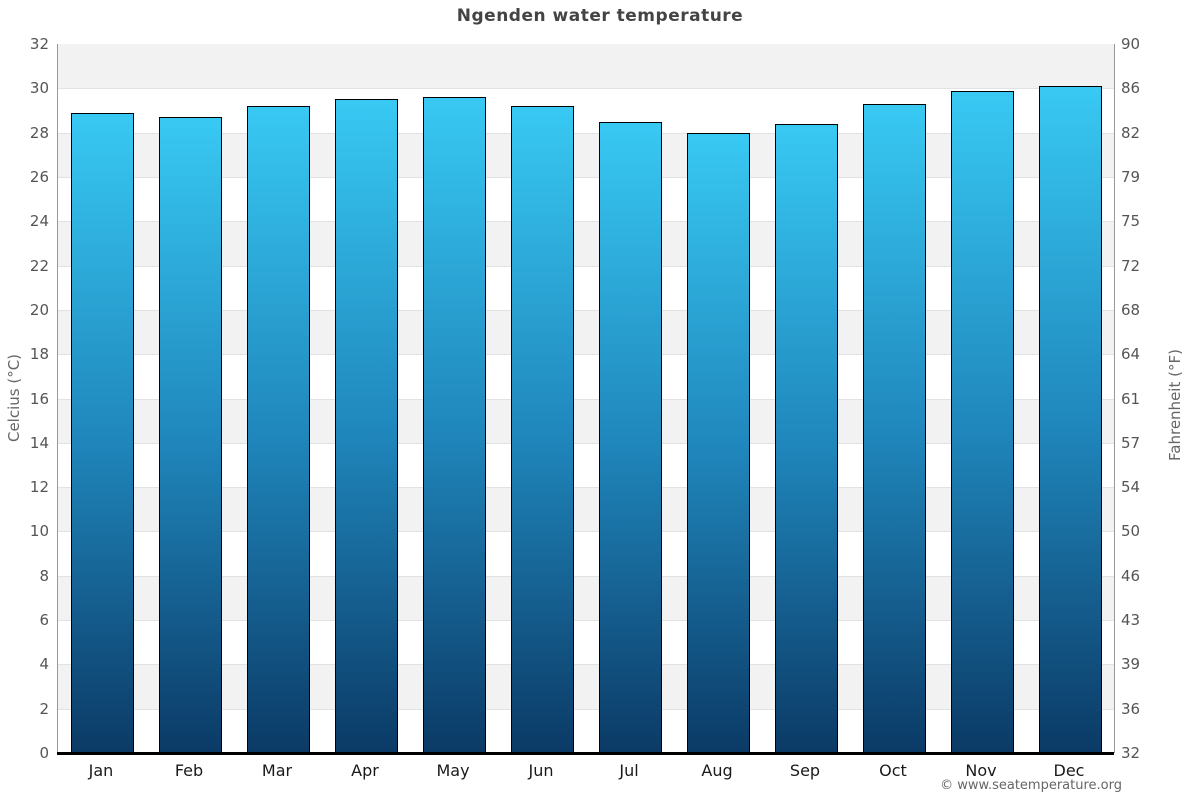  I want to click on x-tick-apr: Apr, so click(365, 770).